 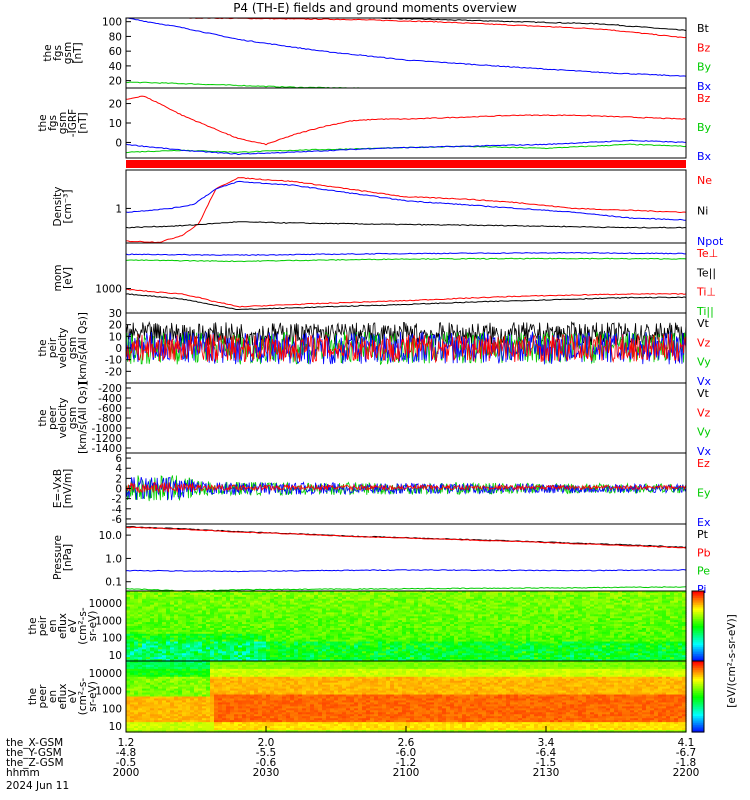 I want to click on series-line-By, so click(x=263, y=84).